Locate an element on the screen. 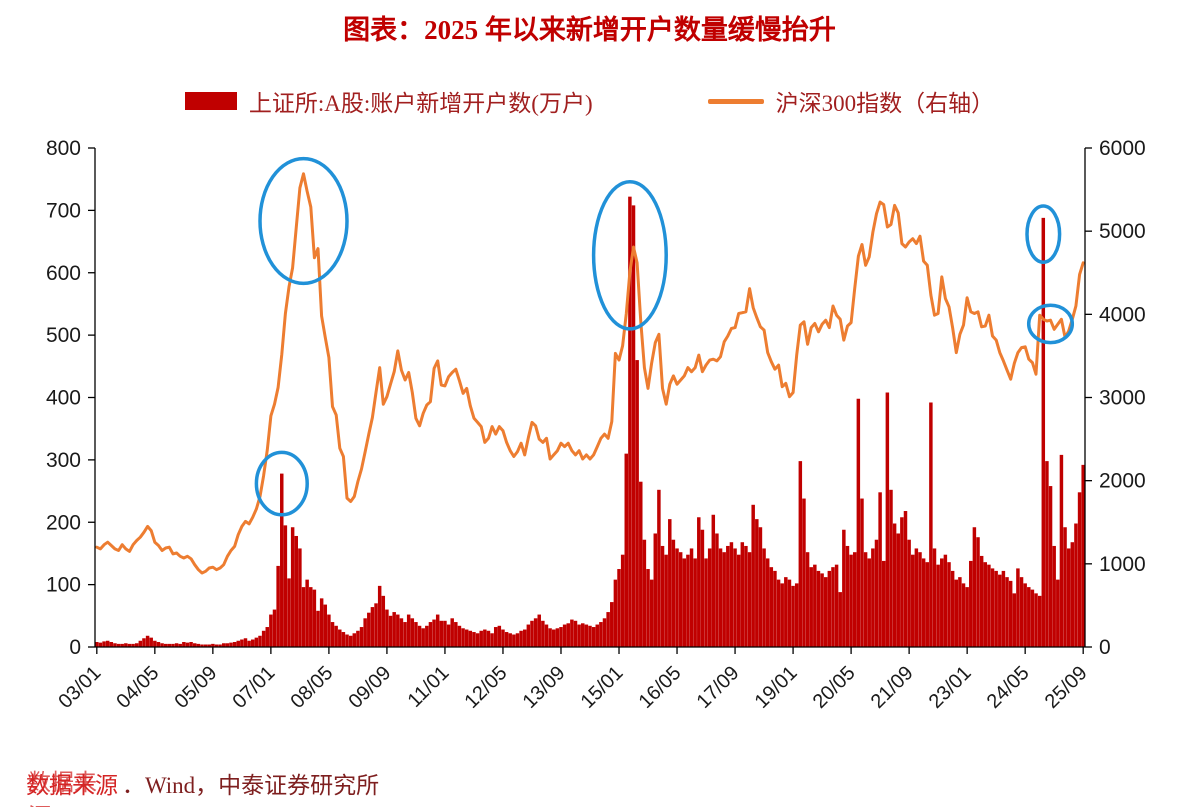 The height and width of the screenshot is (807, 1179). chart-title: 图表：2025 年以来新增开户数量缓慢抬升 is located at coordinates (589, 30).